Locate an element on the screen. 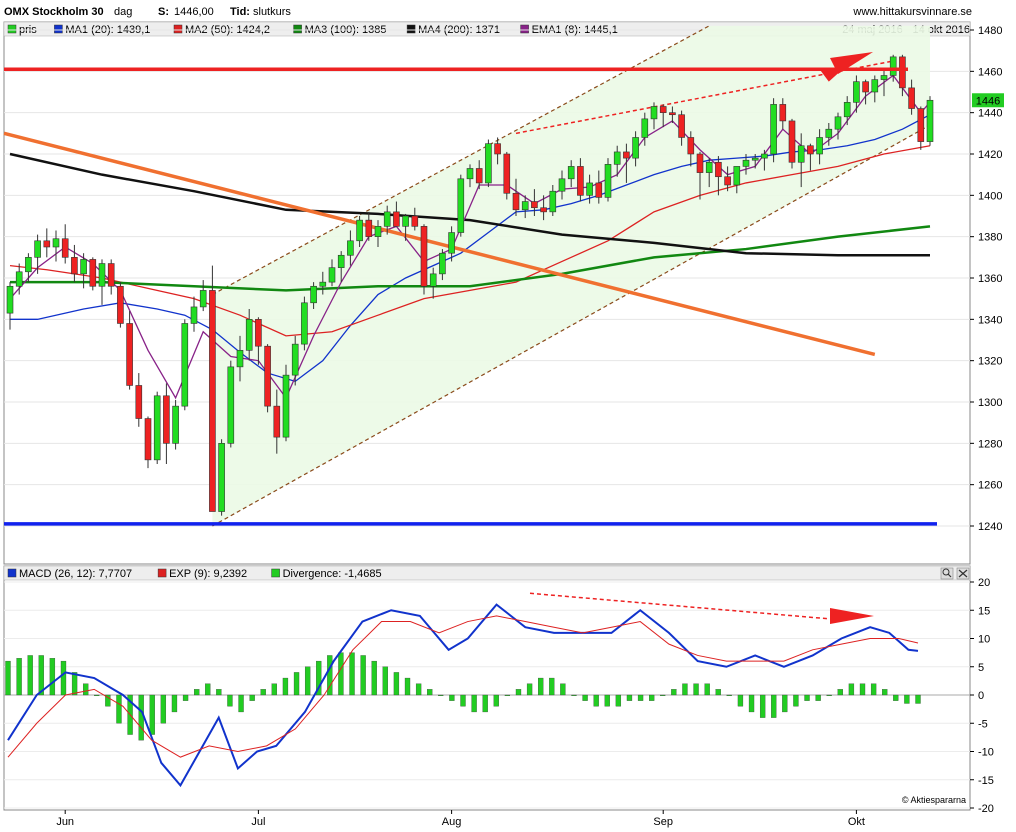 This screenshot has height=832, width=1016. series-line is located at coordinates (469, 204).